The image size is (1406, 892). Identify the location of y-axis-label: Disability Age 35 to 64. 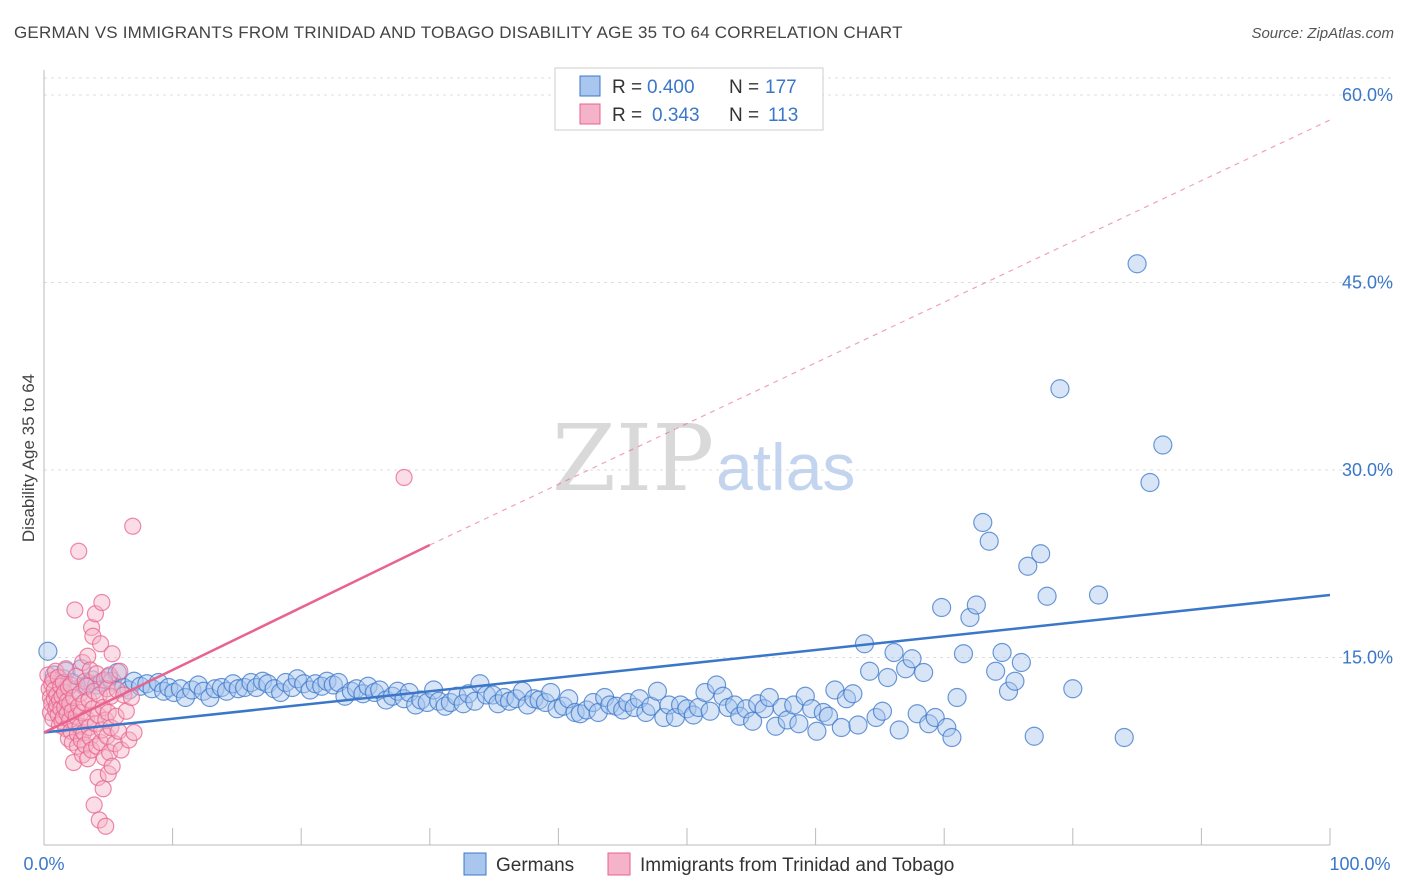
(28, 458).